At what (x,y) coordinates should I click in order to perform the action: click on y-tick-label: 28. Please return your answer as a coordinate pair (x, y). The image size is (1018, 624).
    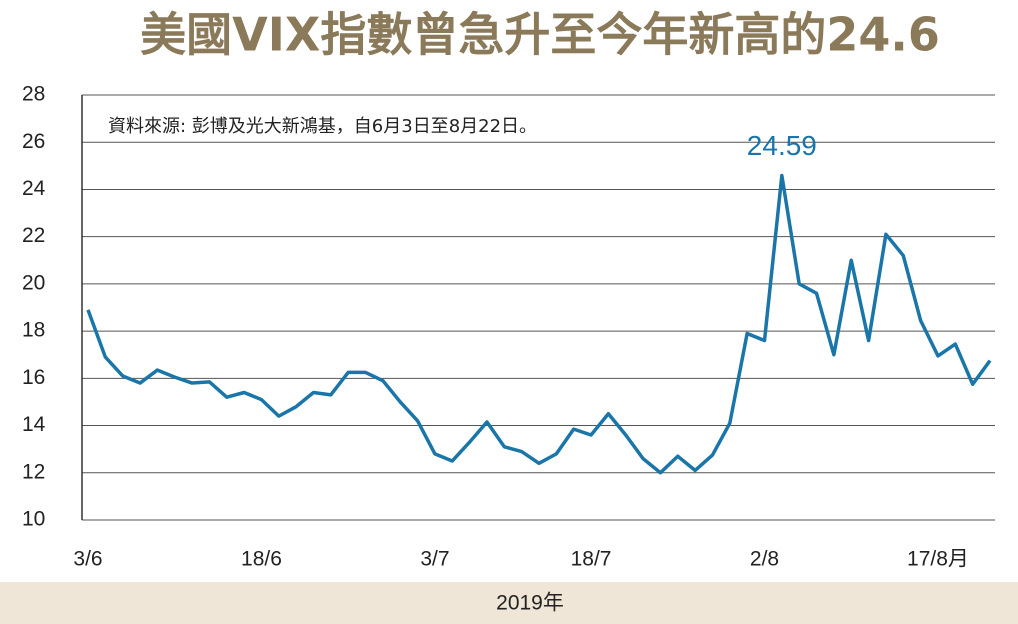
    Looking at the image, I should click on (33, 94).